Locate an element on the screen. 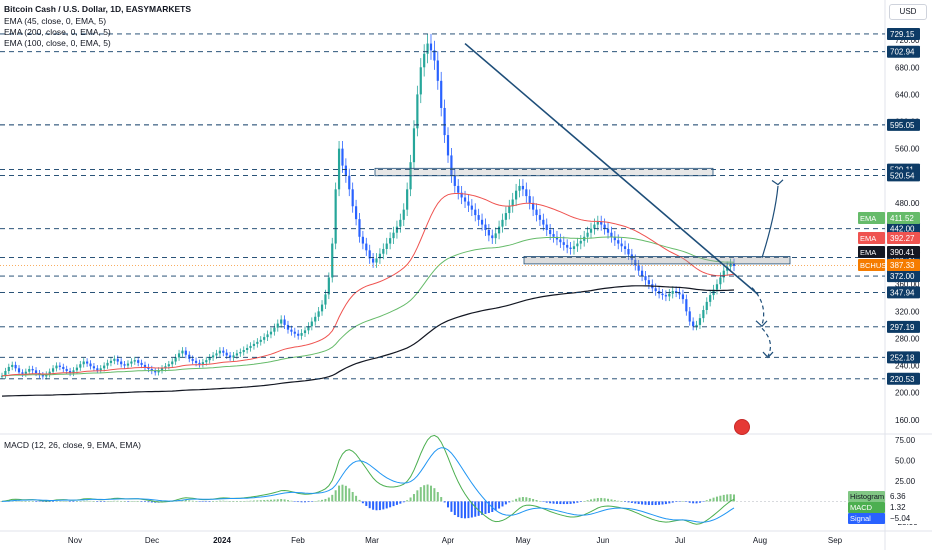  price-axis-tick: 720.00 is located at coordinates (907, 40).